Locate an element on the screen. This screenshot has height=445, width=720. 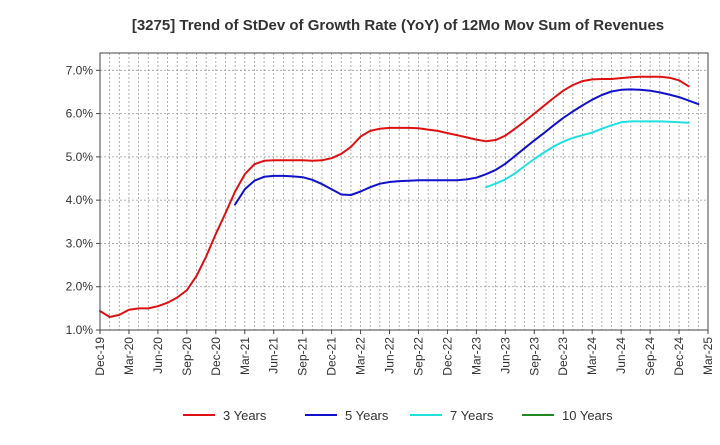
x-tick-label: Jun-23 is located at coordinates (505, 355).